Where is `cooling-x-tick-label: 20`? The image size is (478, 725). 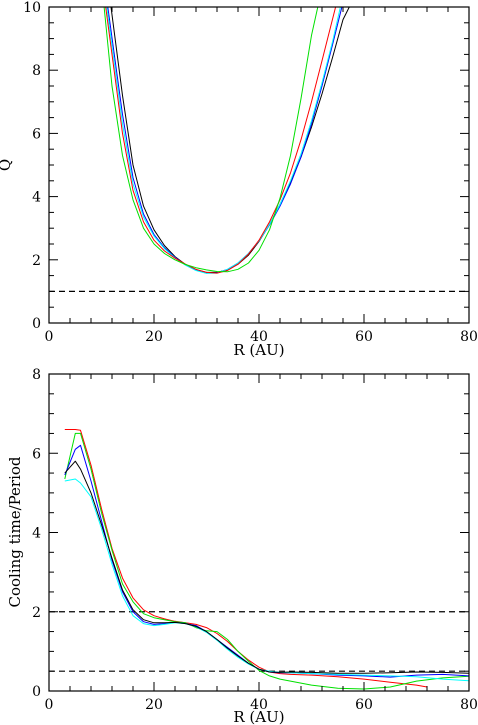
cooling-x-tick-label: 20 is located at coordinates (154, 705).